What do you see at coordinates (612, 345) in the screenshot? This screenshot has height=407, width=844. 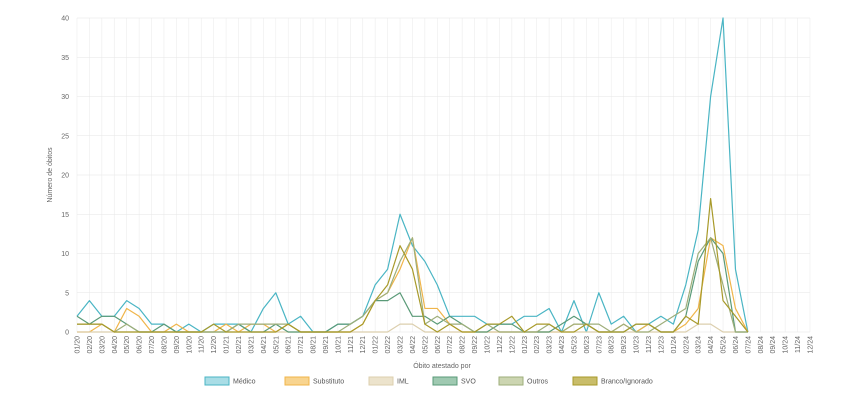 I see `x-tick-label: 08/23` at bounding box center [612, 345].